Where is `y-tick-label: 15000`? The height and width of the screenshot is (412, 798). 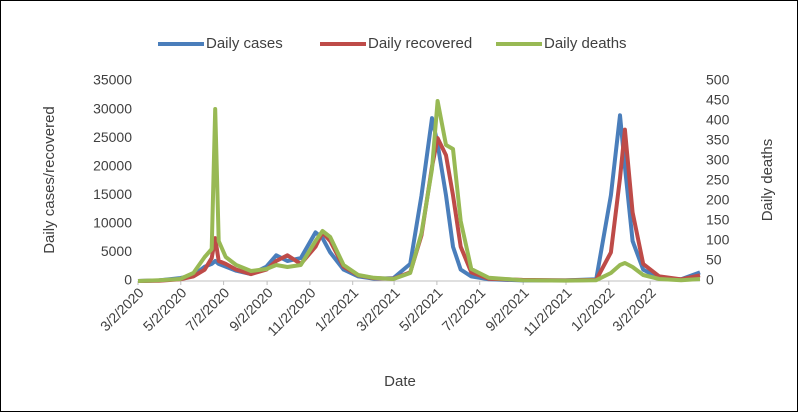 y-tick-label: 15000 is located at coordinates (112, 194).